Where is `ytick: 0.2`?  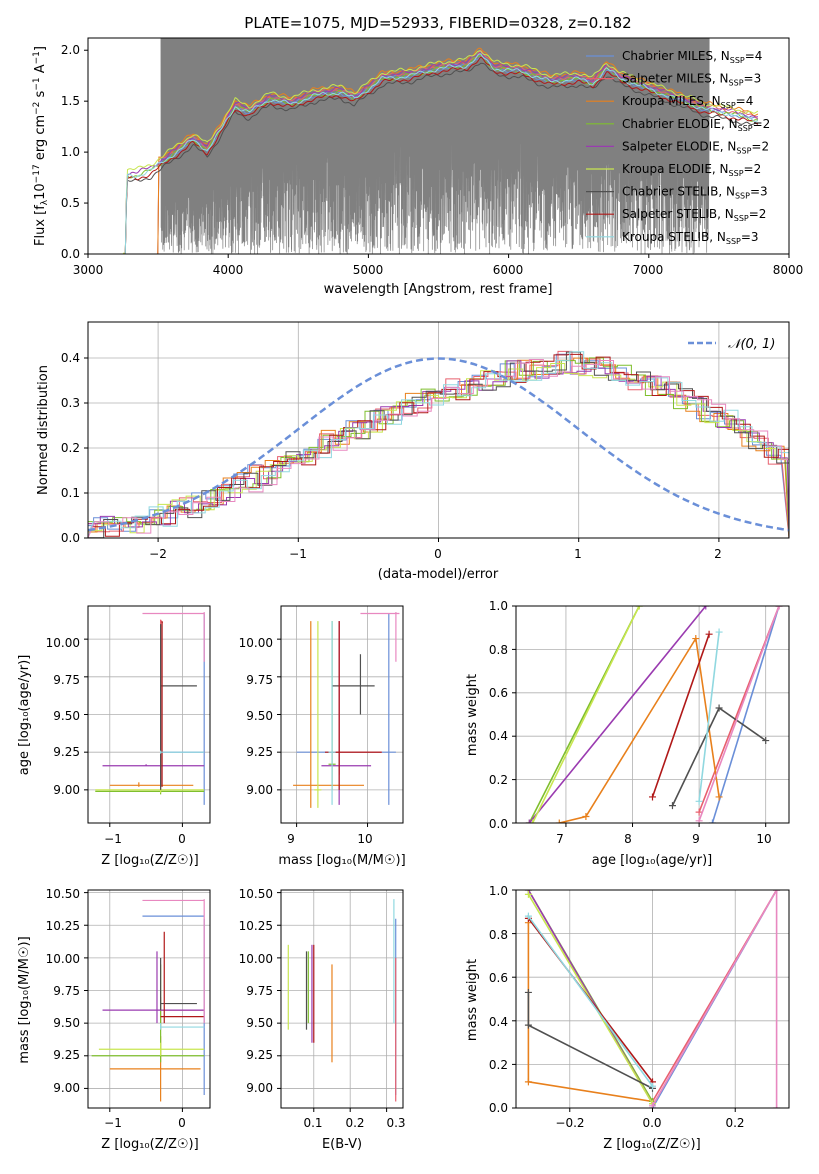 ytick: 0.2 is located at coordinates (70, 448).